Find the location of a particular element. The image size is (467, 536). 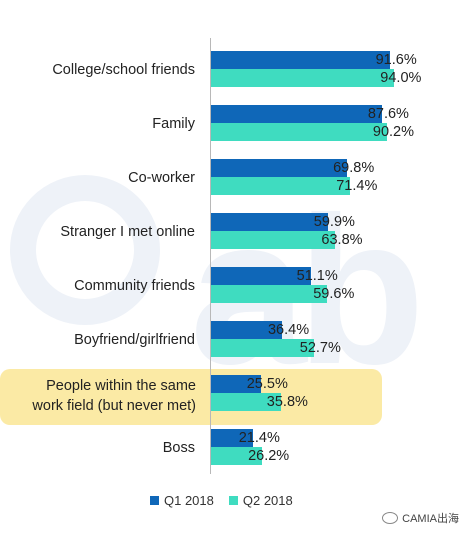

data-label: 63.8% is located at coordinates (342, 240).